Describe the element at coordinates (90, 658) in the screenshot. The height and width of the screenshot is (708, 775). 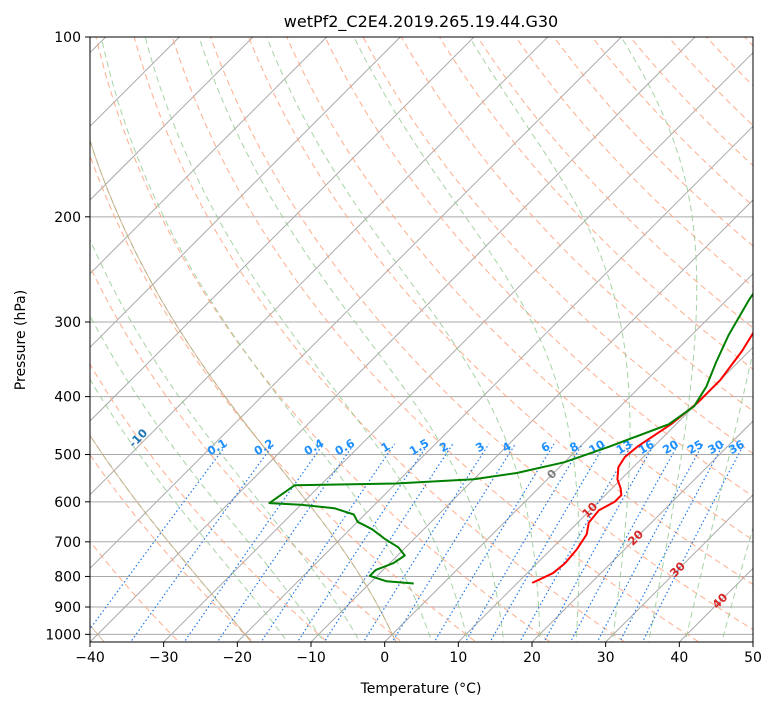
I see `x-tick-label: −40` at that location.